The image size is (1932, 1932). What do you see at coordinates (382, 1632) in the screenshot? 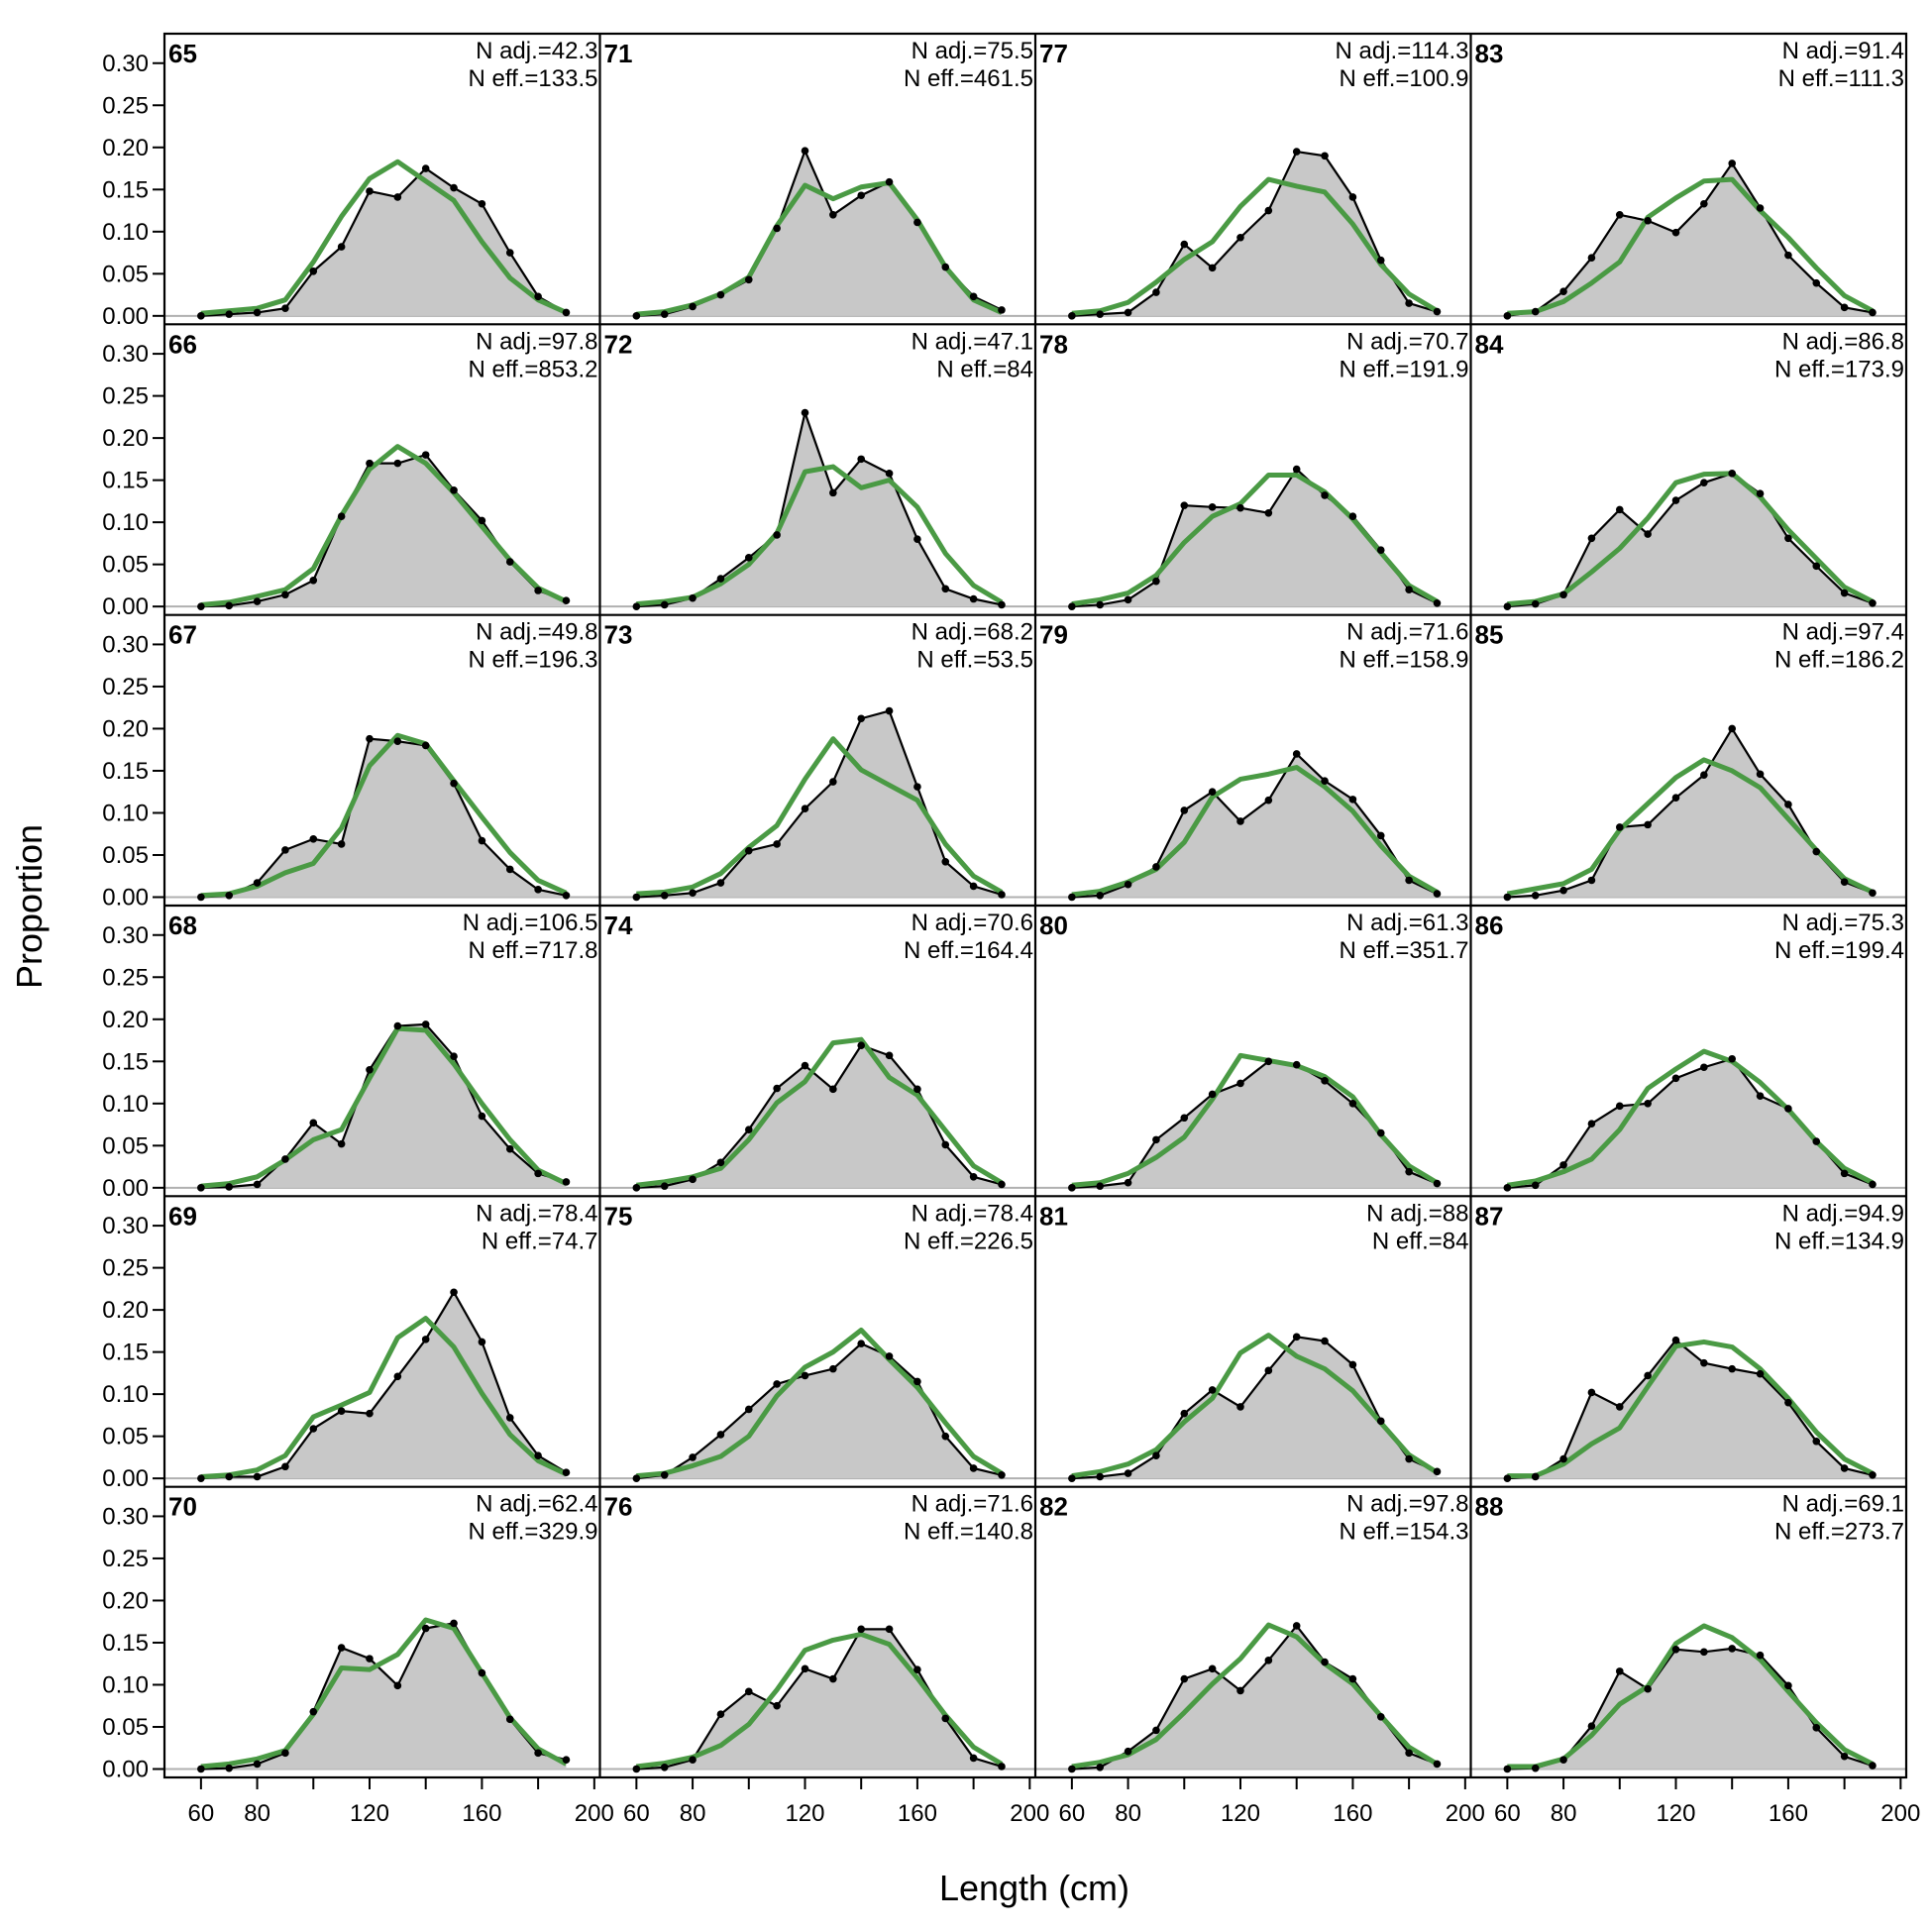
I see `panel-70: 70 N adj.=62.4N eff.=329.9` at bounding box center [382, 1632].